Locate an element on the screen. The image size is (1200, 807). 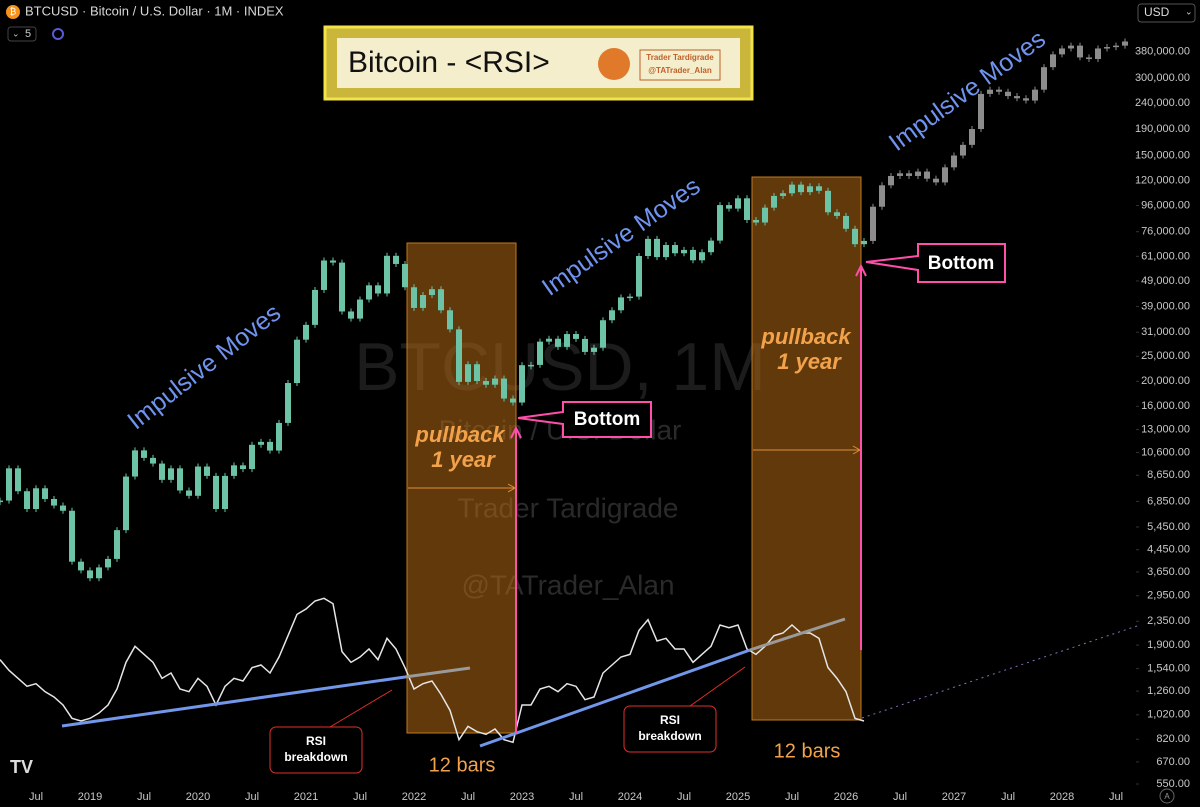
y-tick-label: 20,000.00 is located at coordinates (1165, 381).